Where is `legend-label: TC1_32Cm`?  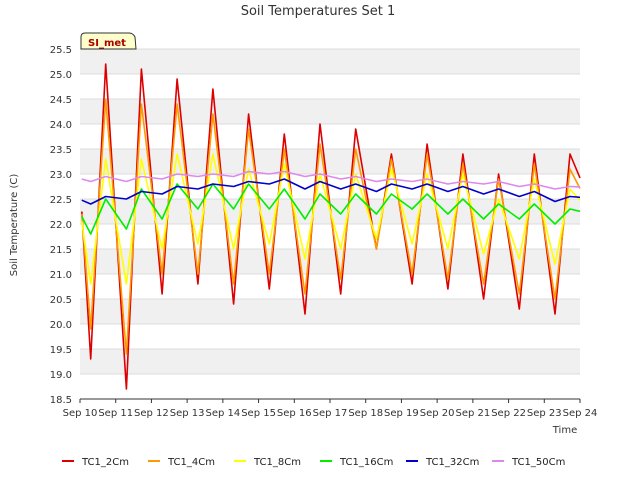
legend-label: TC1_32Cm is located at coordinates (452, 462).